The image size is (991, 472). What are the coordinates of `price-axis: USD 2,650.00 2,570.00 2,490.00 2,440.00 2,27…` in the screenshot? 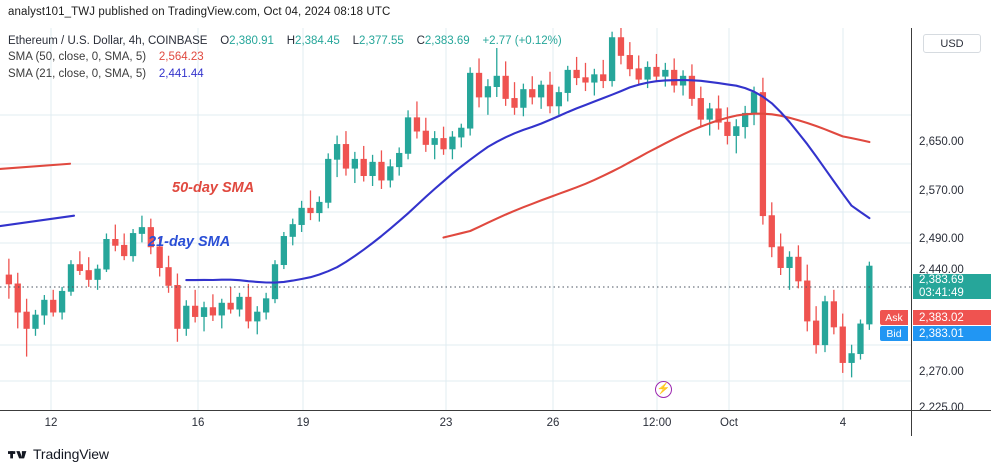 It's located at (951, 221).